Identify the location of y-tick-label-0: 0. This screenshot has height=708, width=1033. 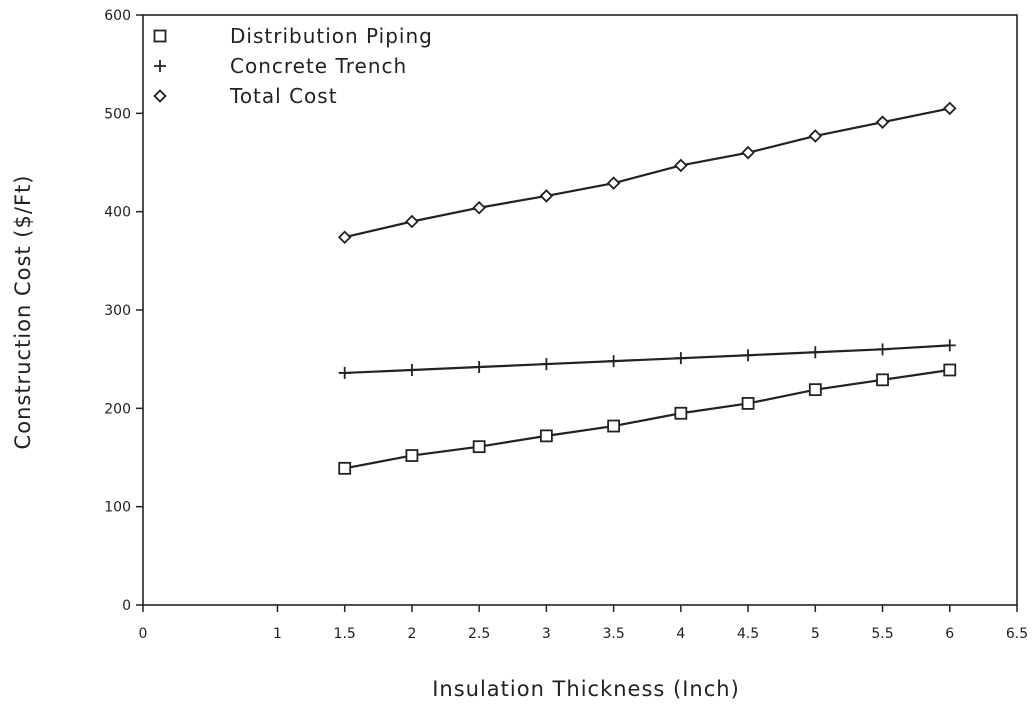
(126, 606).